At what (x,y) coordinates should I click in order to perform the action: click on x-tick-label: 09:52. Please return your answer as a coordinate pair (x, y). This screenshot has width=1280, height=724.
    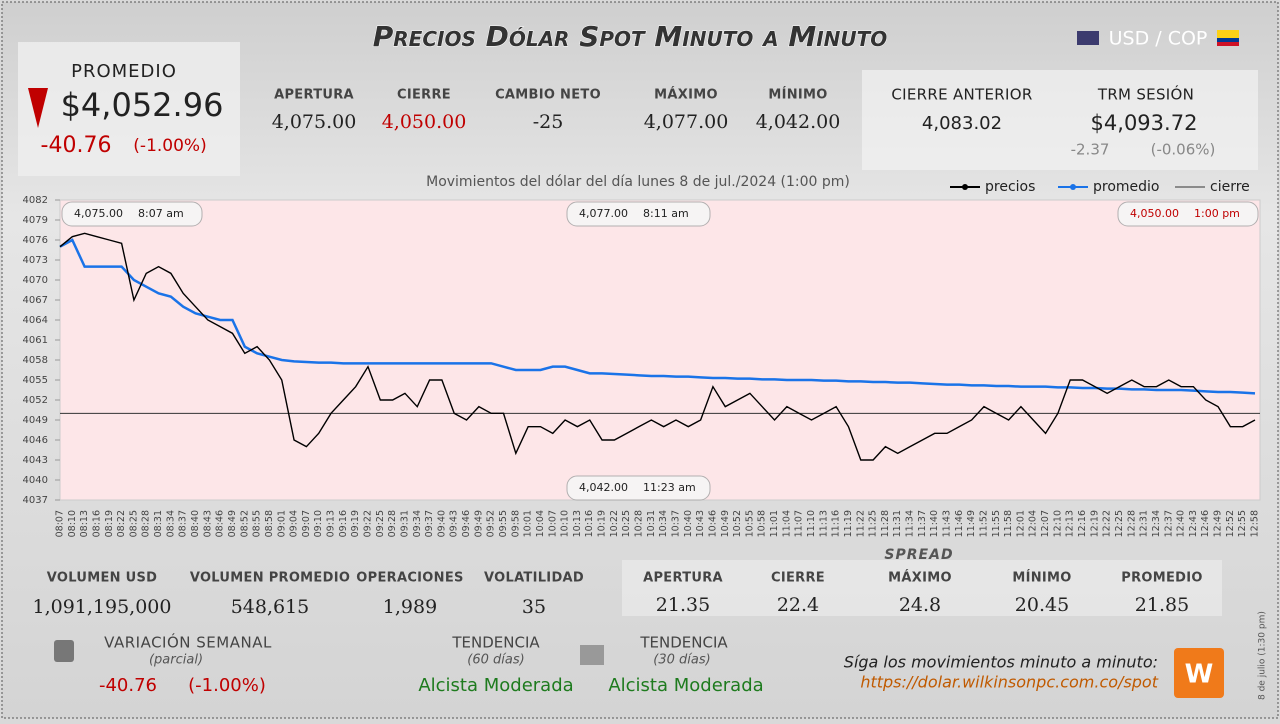
    Looking at the image, I should click on (491, 523).